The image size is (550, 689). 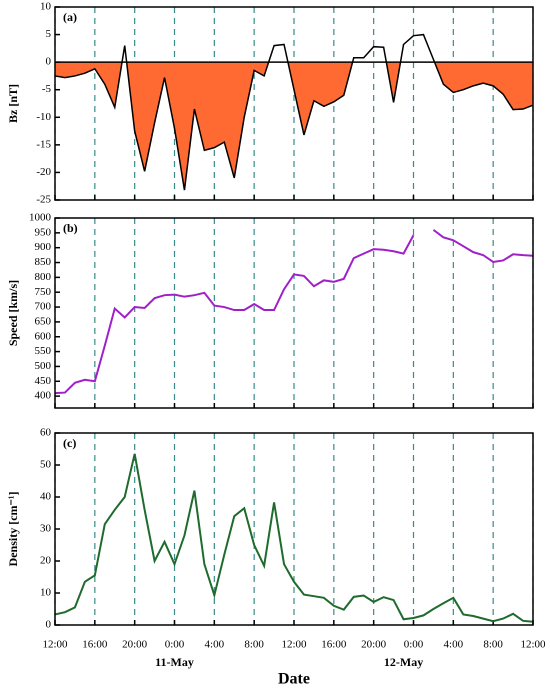 What do you see at coordinates (43, 117) in the screenshot?
I see `y-tick-label: -10` at bounding box center [43, 117].